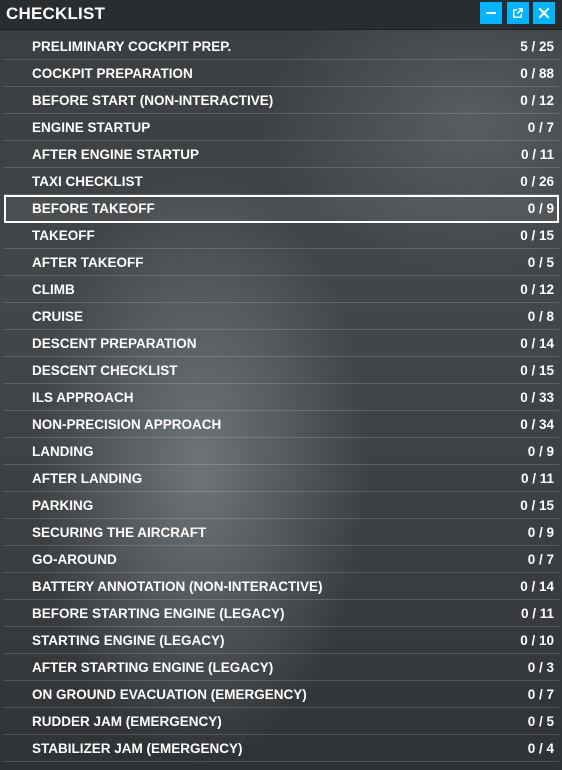  Describe the element at coordinates (116, 154) in the screenshot. I see `checklist-row-label: AFTER ENGINE STARTUP` at that location.